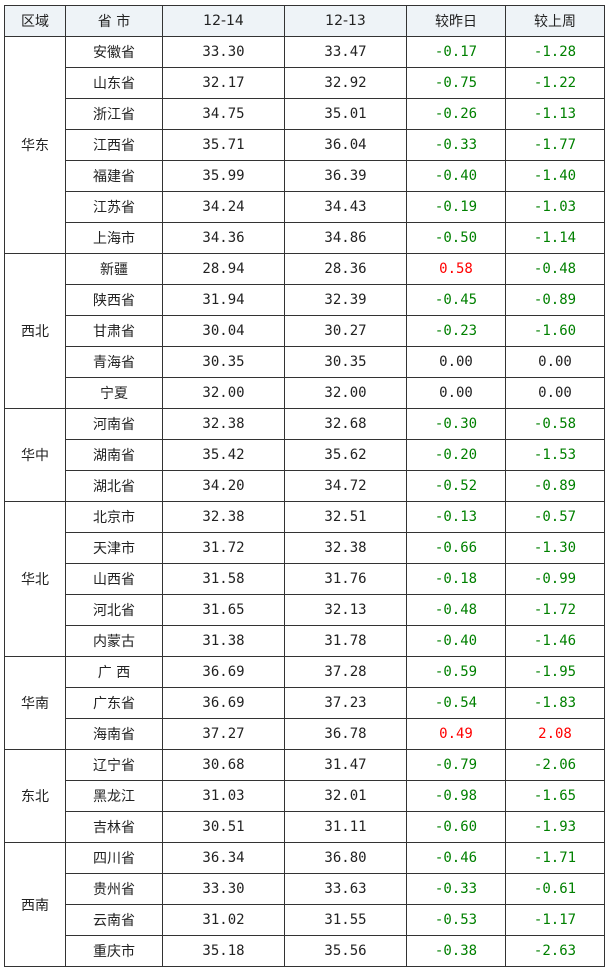 Image resolution: width=608 pixels, height=973 pixels. Describe the element at coordinates (114, 269) in the screenshot. I see `province-cell: 新疆` at that location.